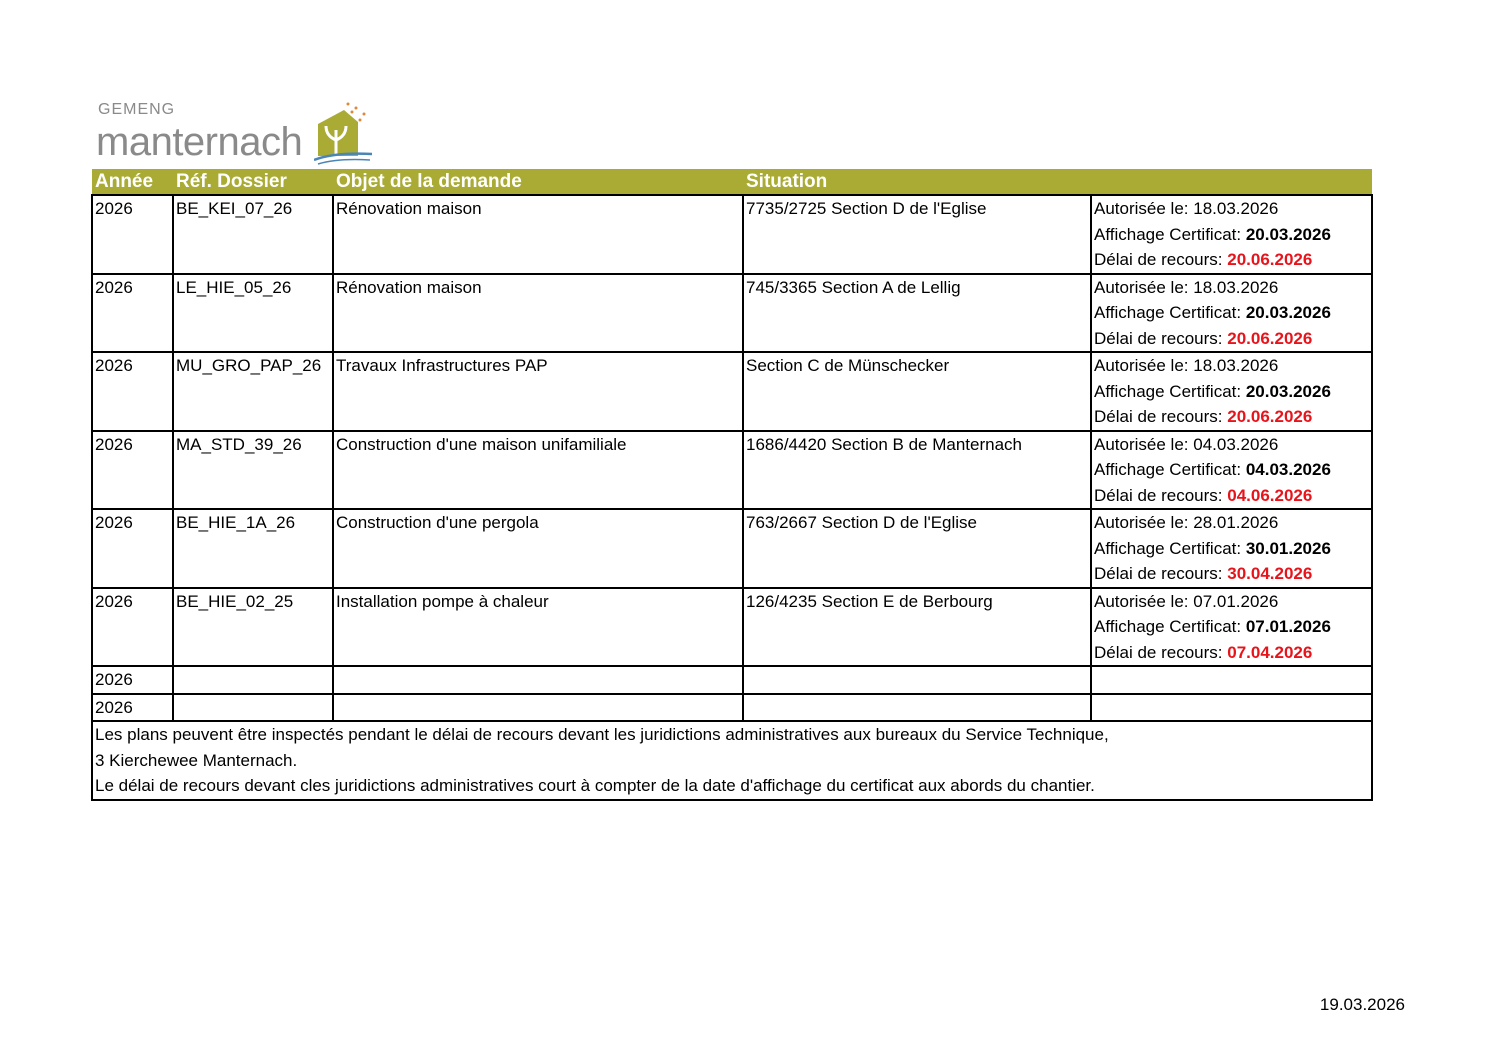  Describe the element at coordinates (1231, 182) in the screenshot. I see `col-dates` at that location.